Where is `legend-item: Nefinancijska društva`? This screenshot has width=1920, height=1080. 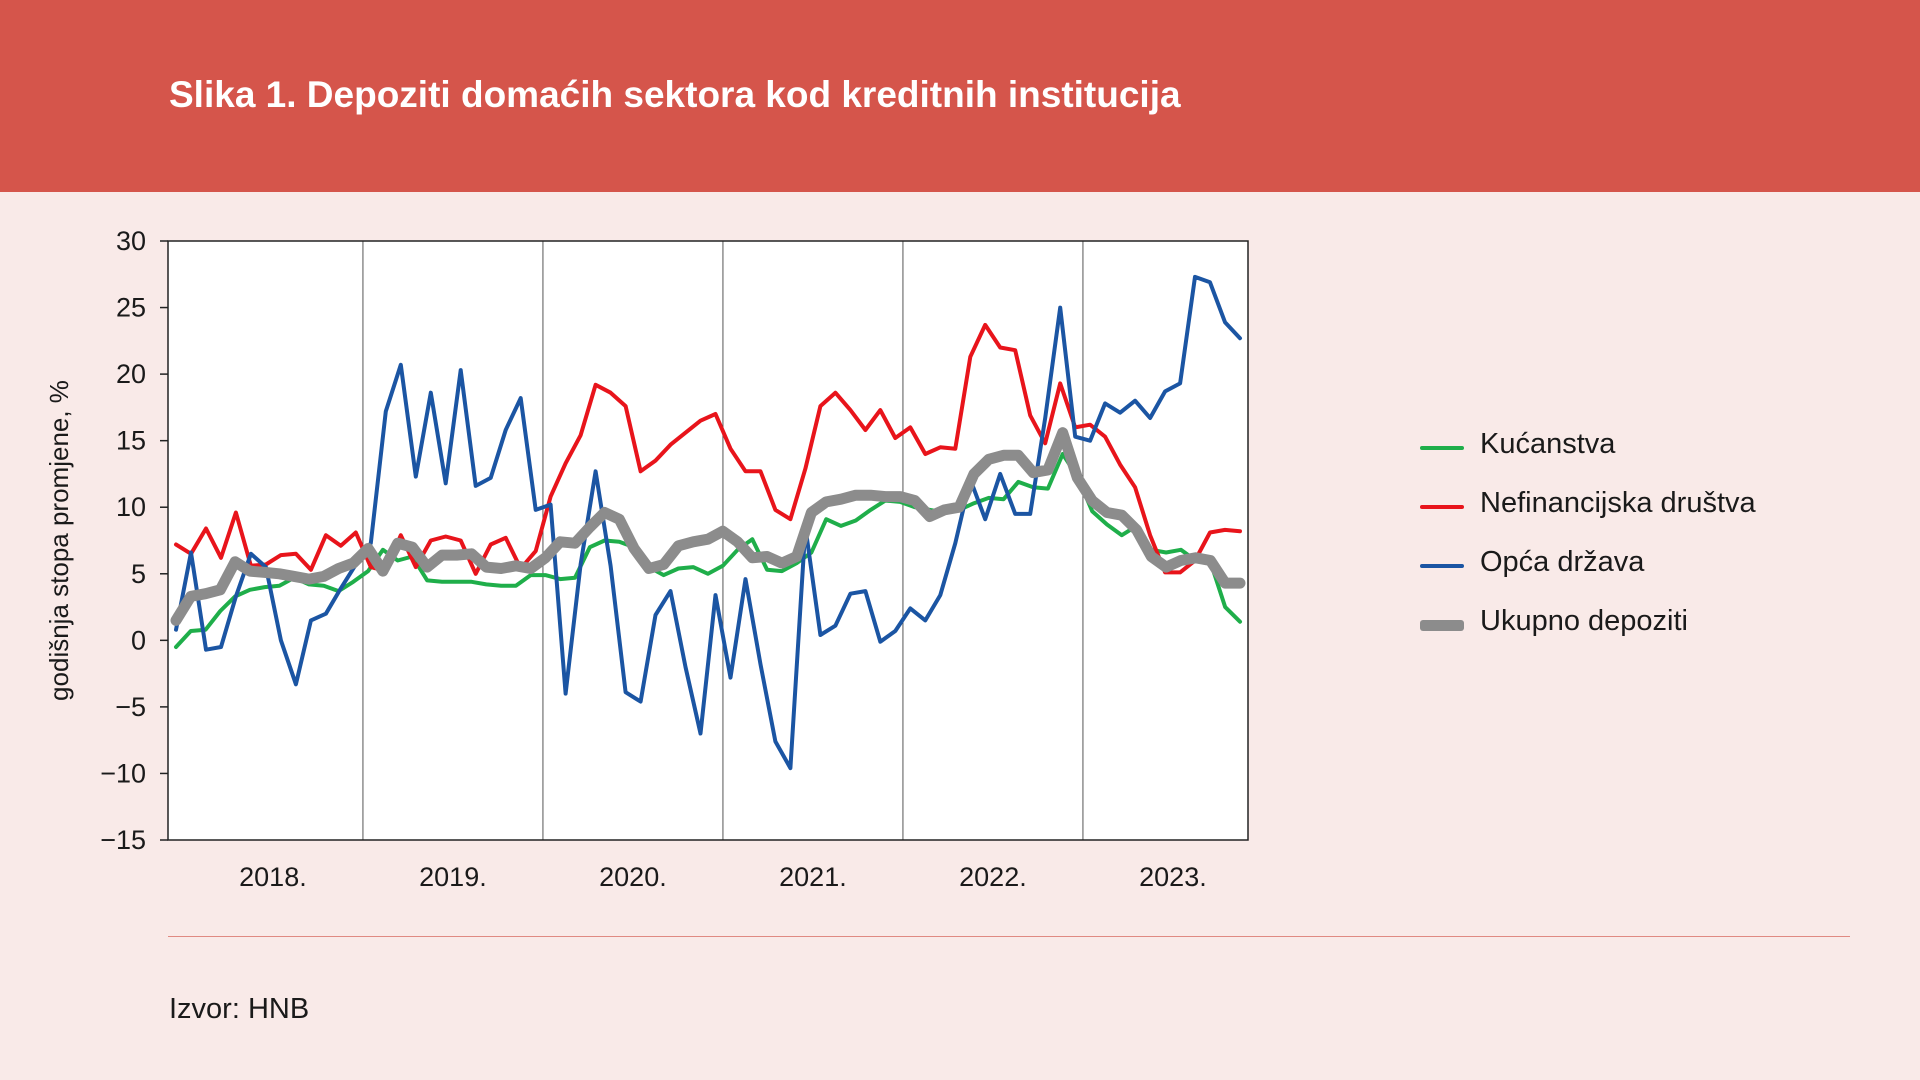 legend-item: Nefinancijska društva is located at coordinates (1620, 507).